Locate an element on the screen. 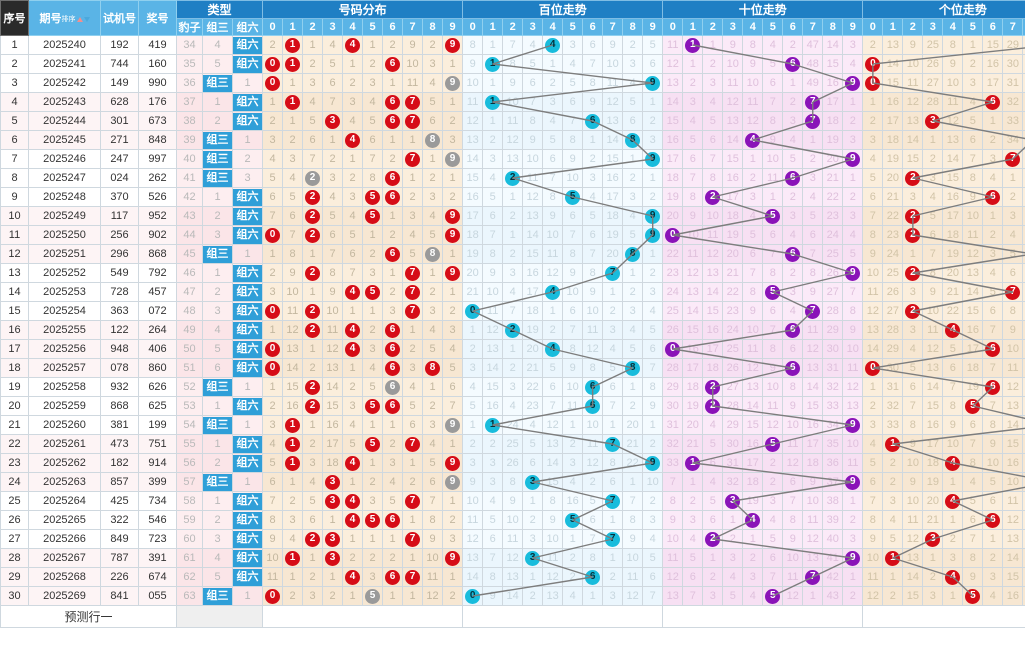  row-issue: 2025261 is located at coordinates (64, 444).